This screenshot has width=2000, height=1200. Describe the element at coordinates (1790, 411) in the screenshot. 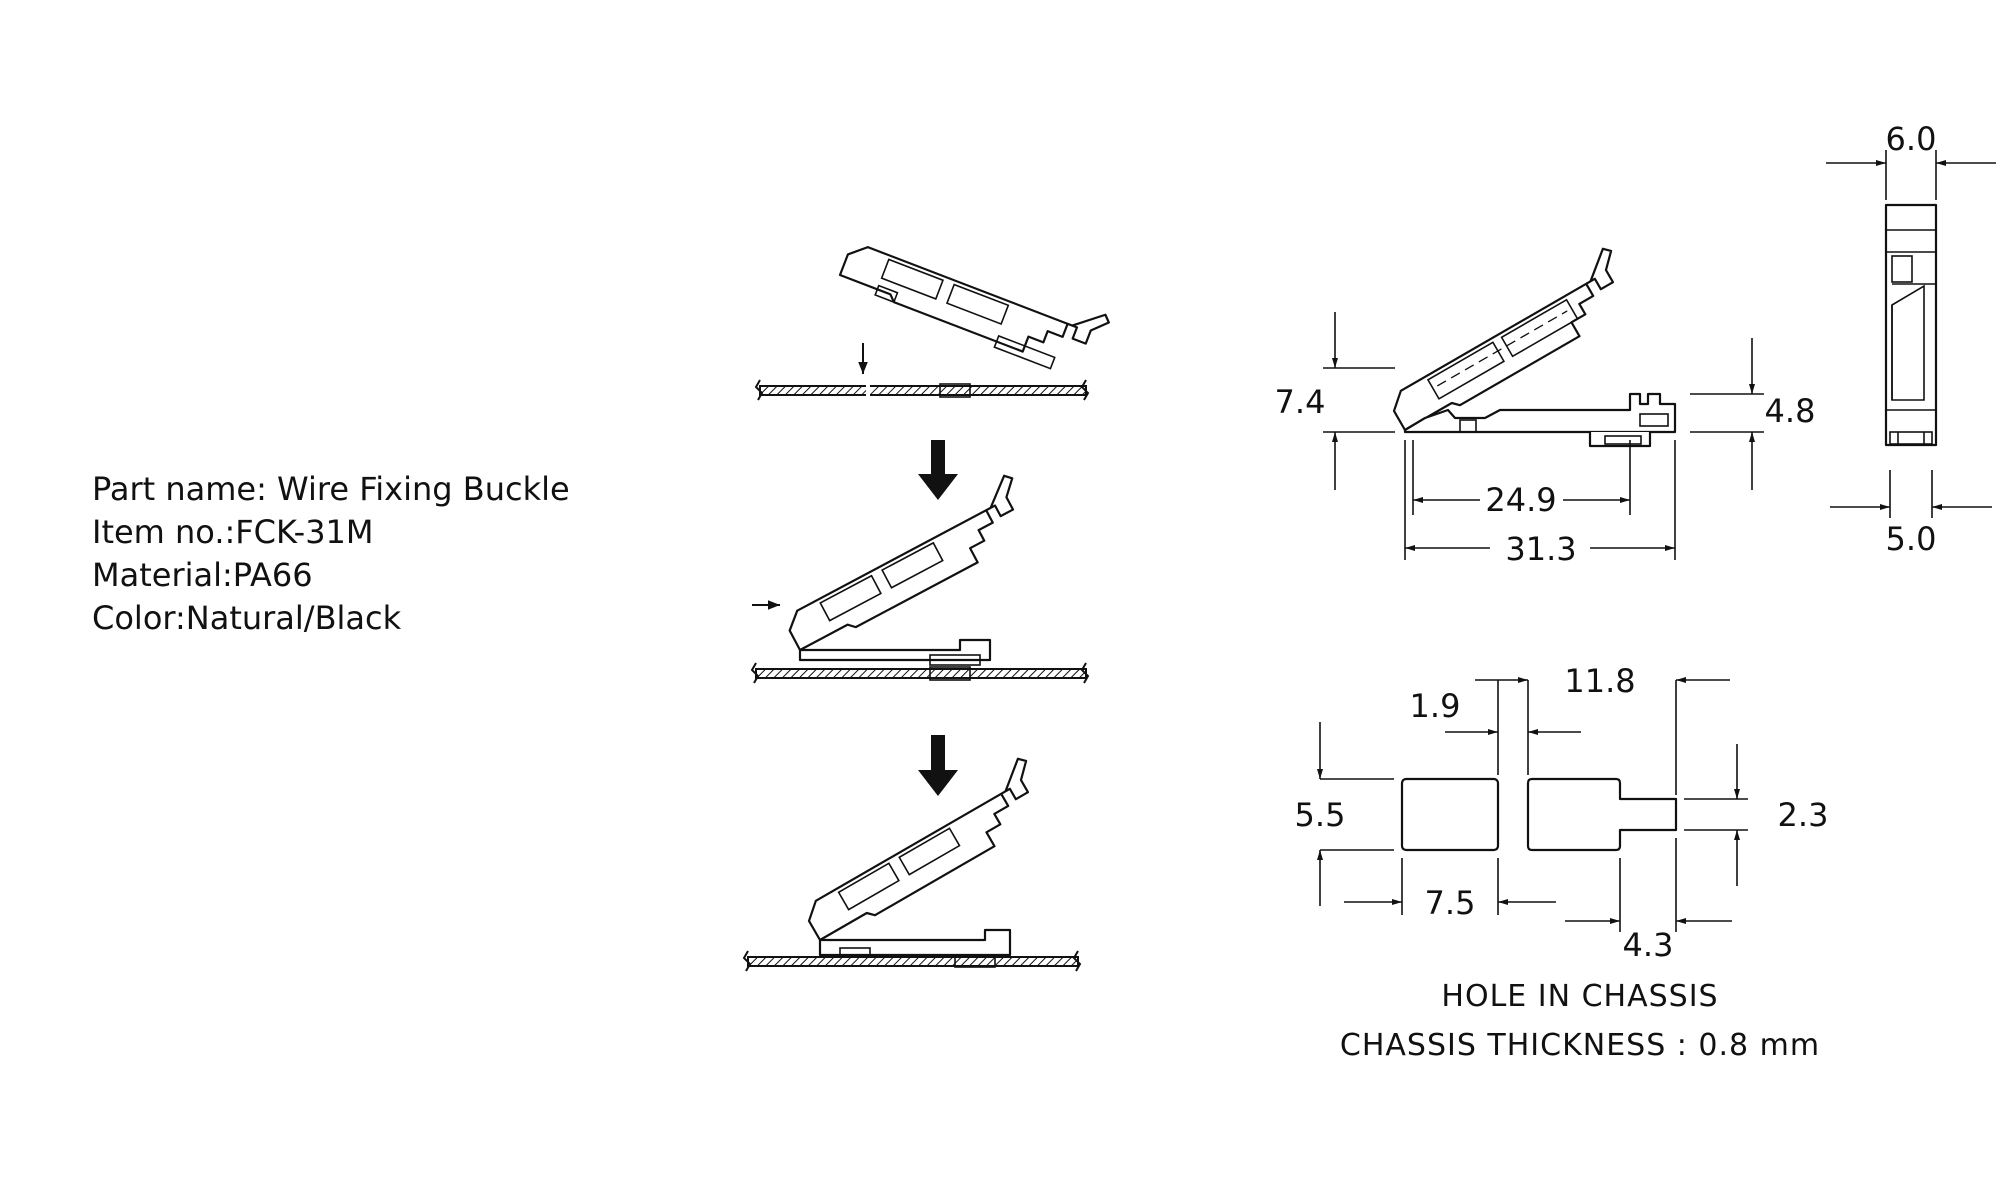

I see `dim-foot-height-4-8: 4.8` at that location.